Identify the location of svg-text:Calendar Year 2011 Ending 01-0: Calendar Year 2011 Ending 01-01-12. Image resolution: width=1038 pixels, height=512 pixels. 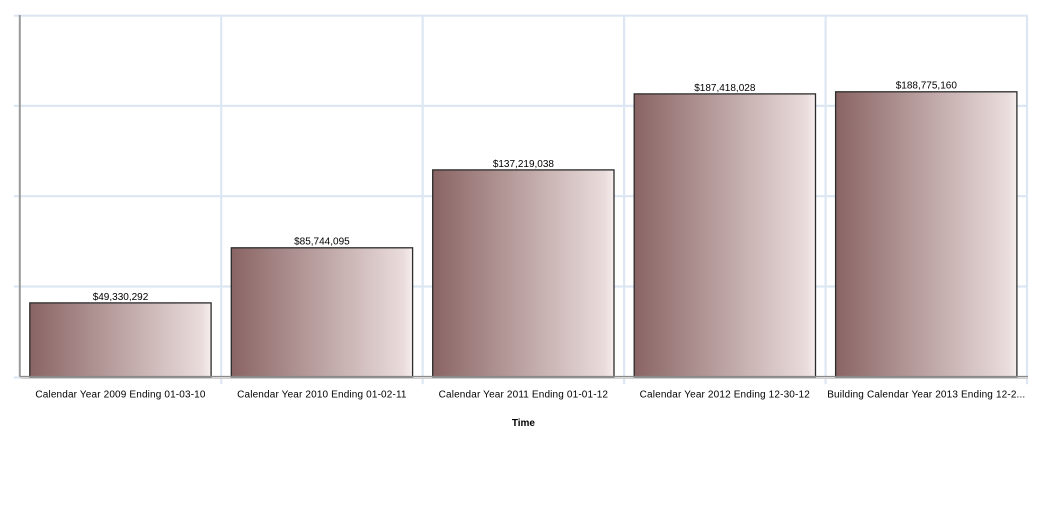
(524, 395).